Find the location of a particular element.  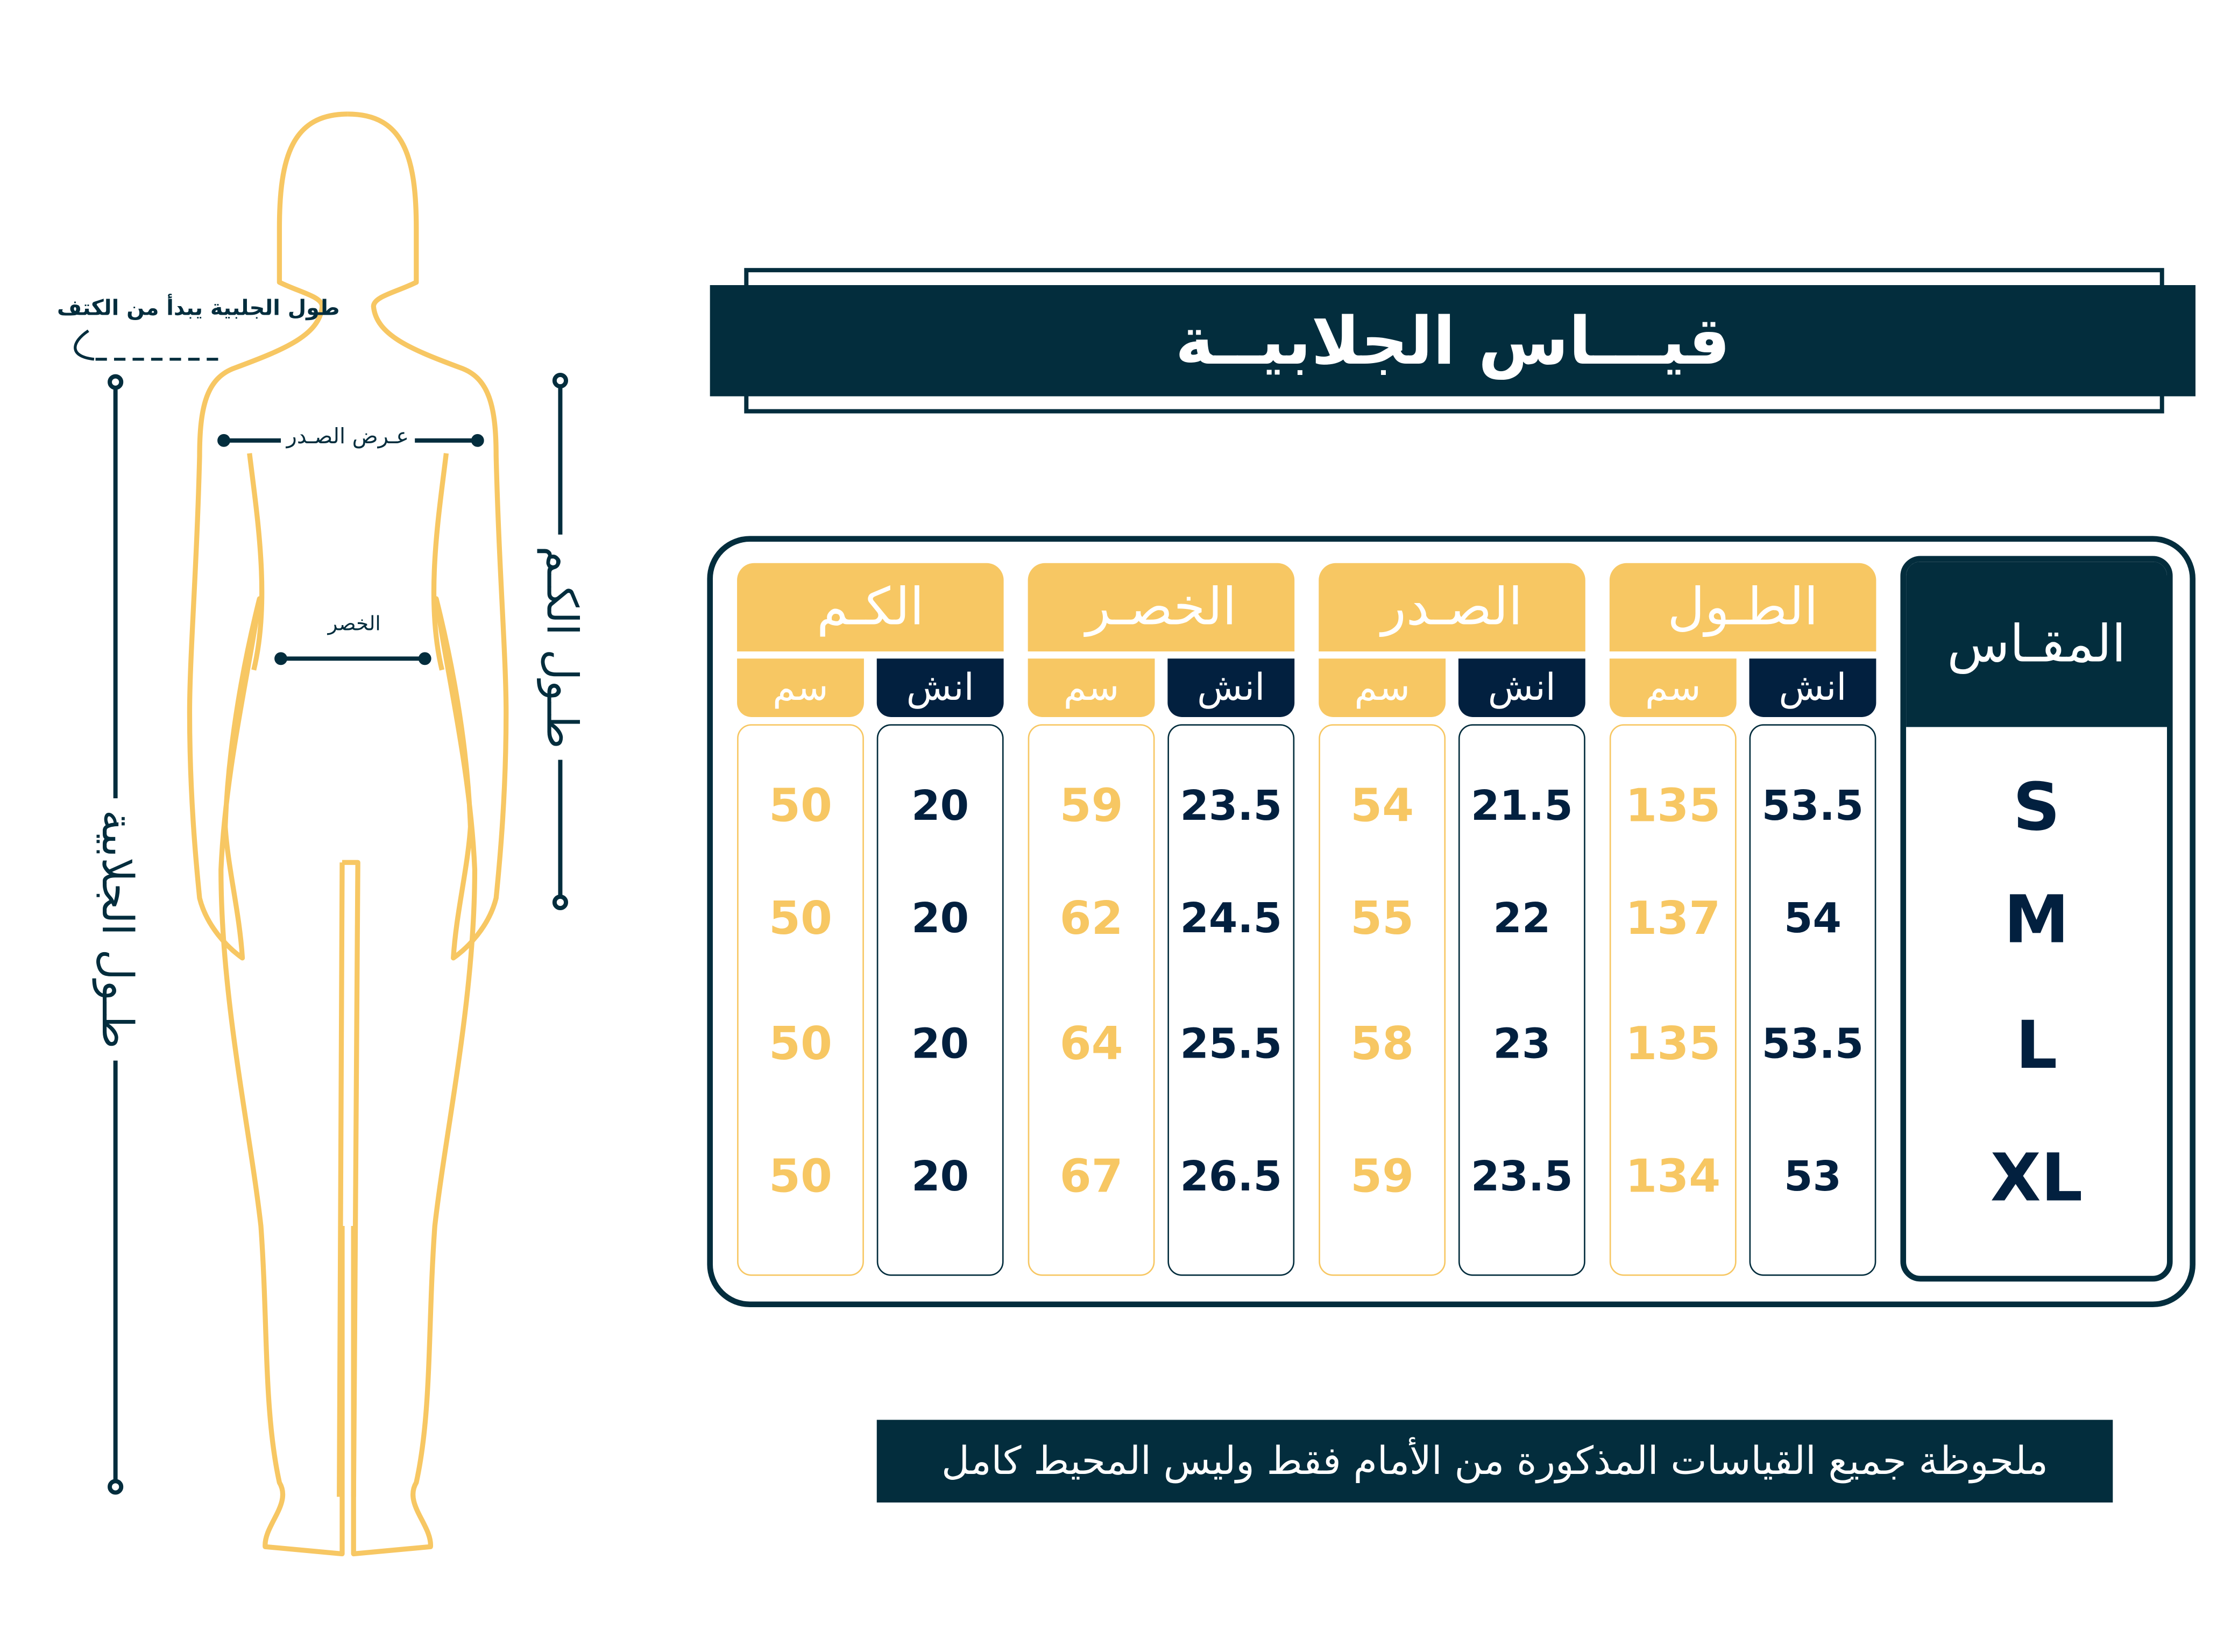

sleeve-cm-unit: سم is located at coordinates (800, 687).